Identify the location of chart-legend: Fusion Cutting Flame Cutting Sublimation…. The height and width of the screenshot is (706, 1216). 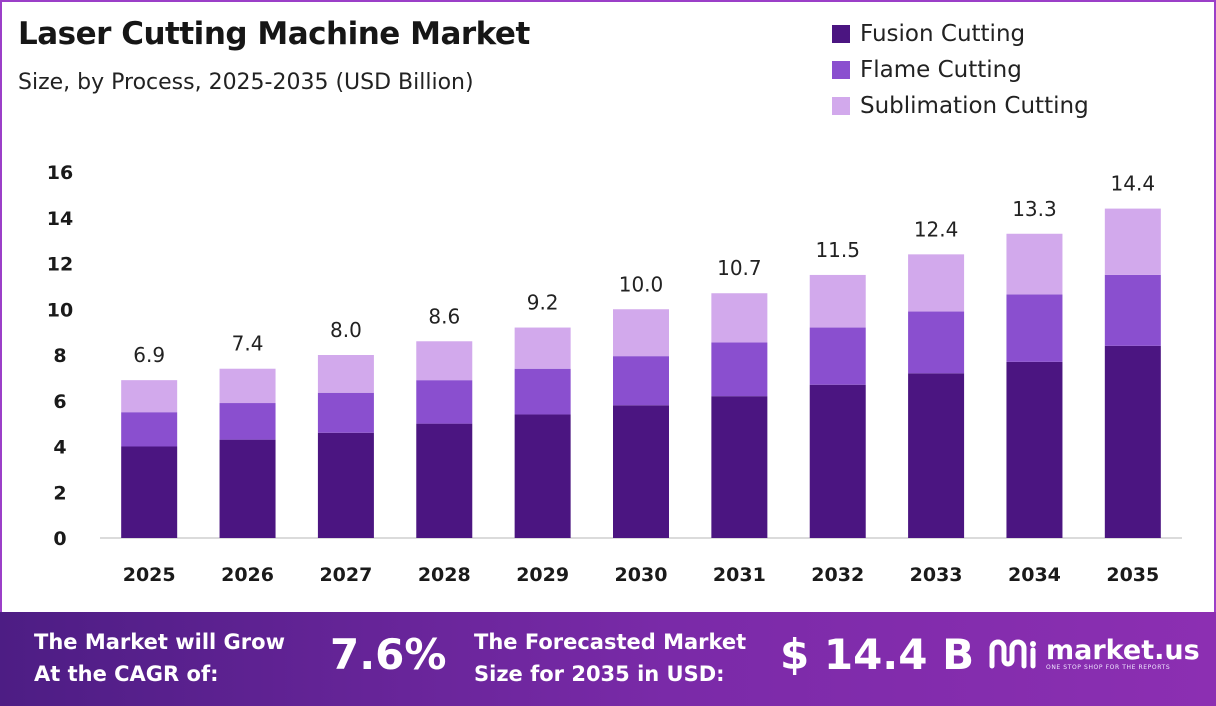
(960, 70).